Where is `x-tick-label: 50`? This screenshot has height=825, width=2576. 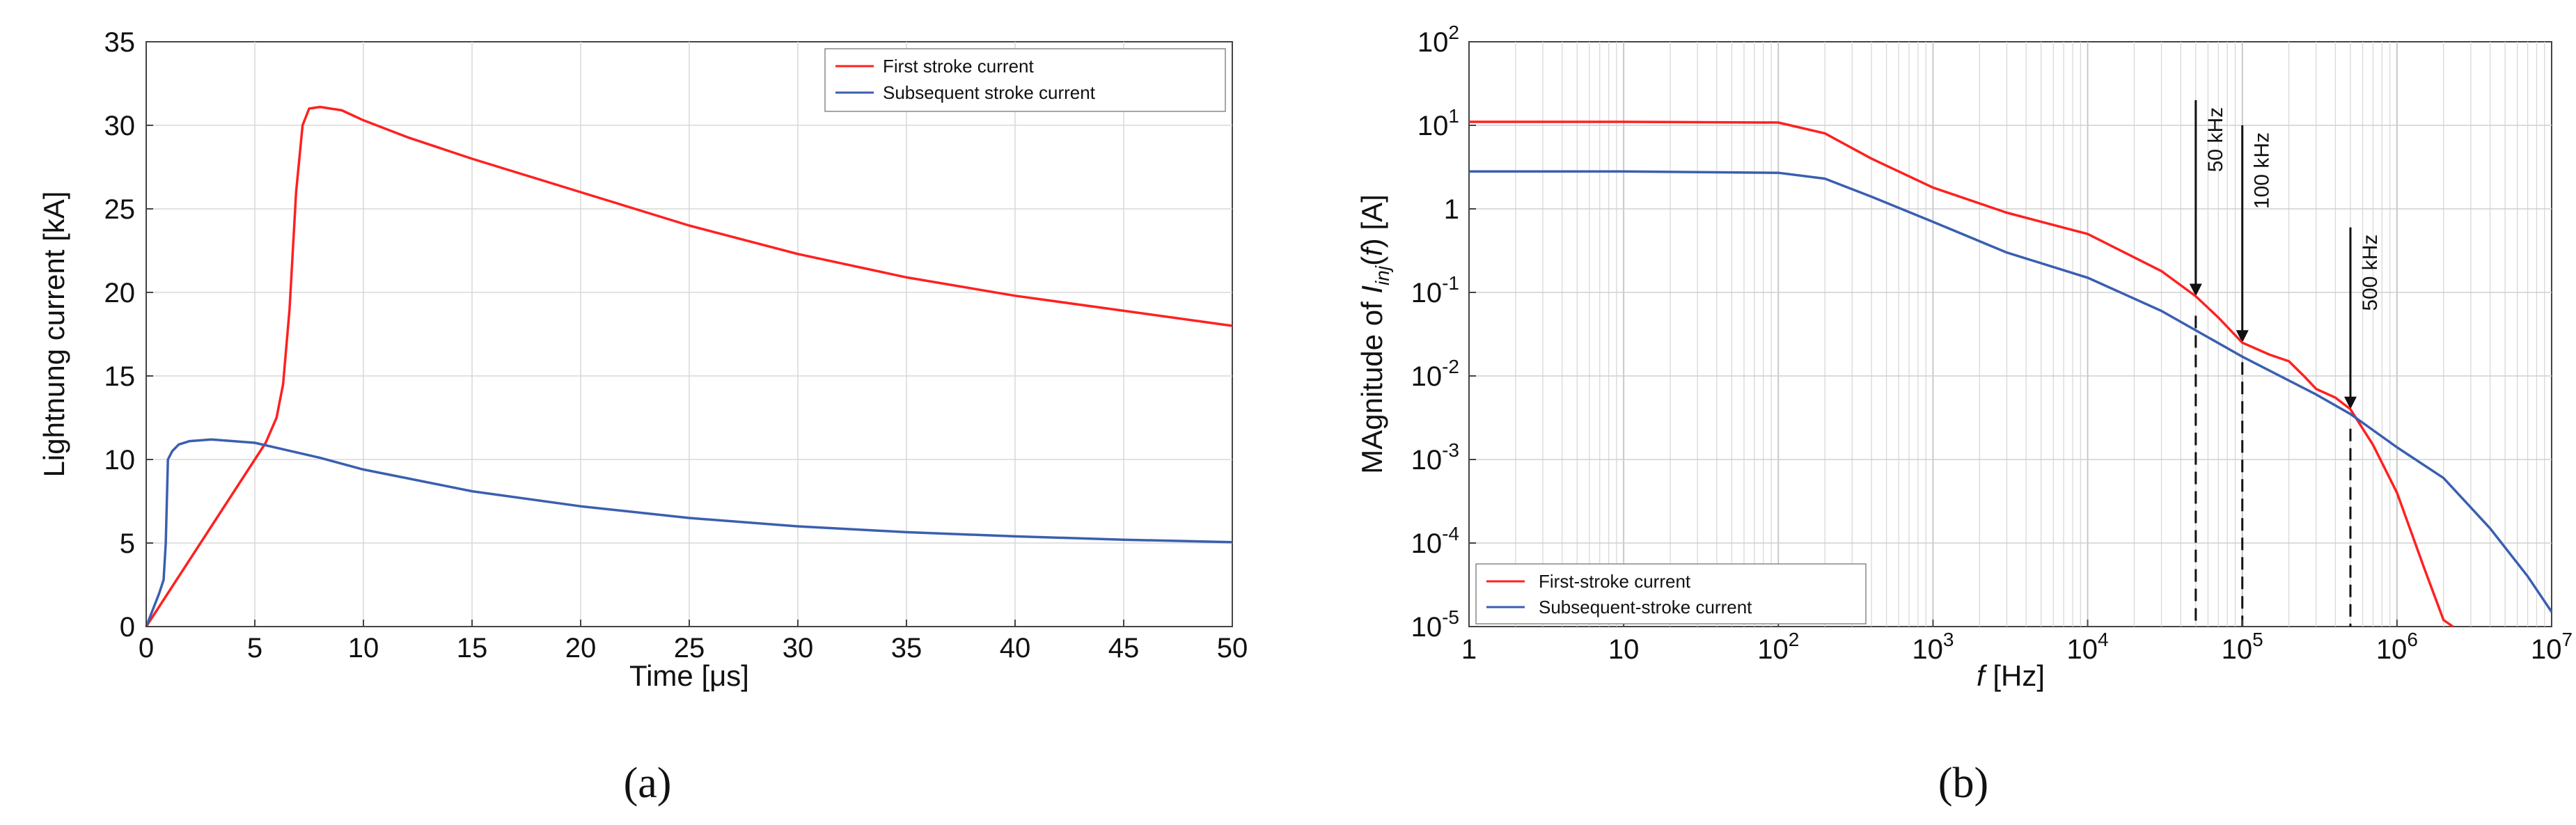
x-tick-label: 50 is located at coordinates (1232, 648).